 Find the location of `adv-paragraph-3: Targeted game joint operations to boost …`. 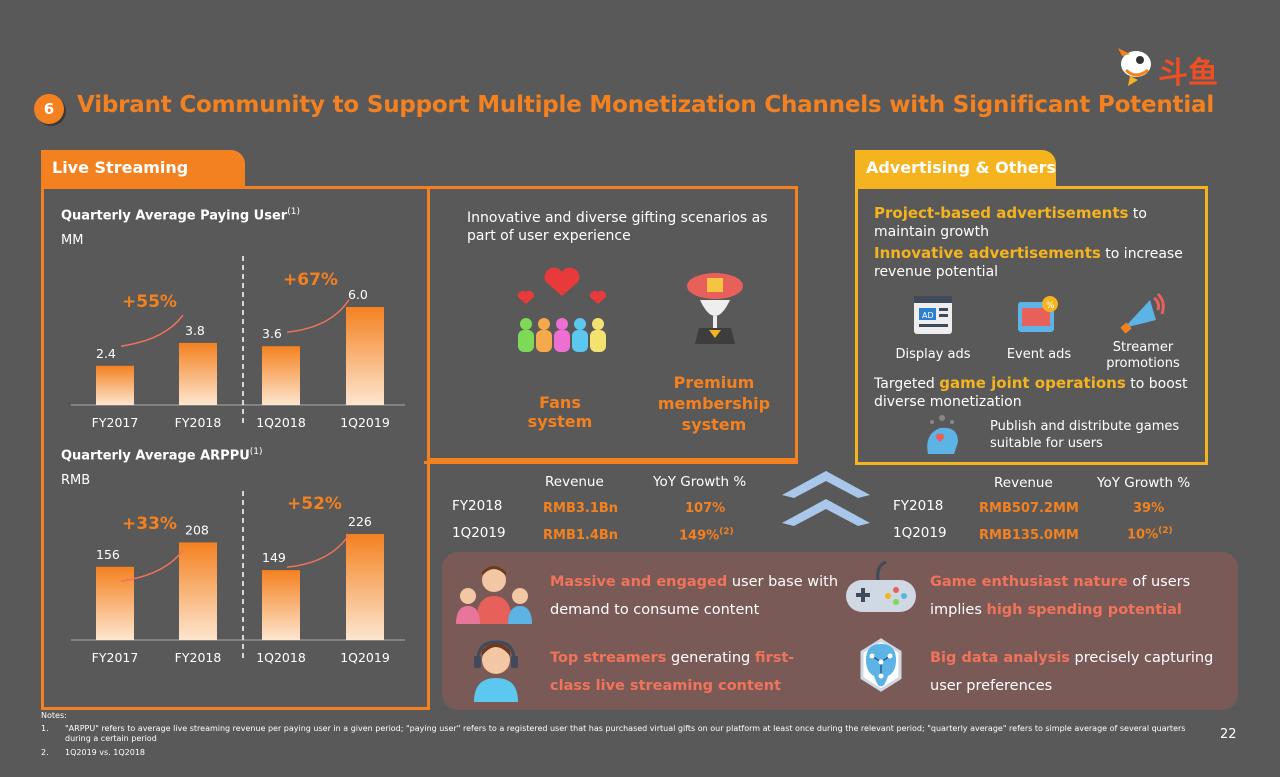

adv-paragraph-3: Targeted game joint operations to boost … is located at coordinates (1039, 392).